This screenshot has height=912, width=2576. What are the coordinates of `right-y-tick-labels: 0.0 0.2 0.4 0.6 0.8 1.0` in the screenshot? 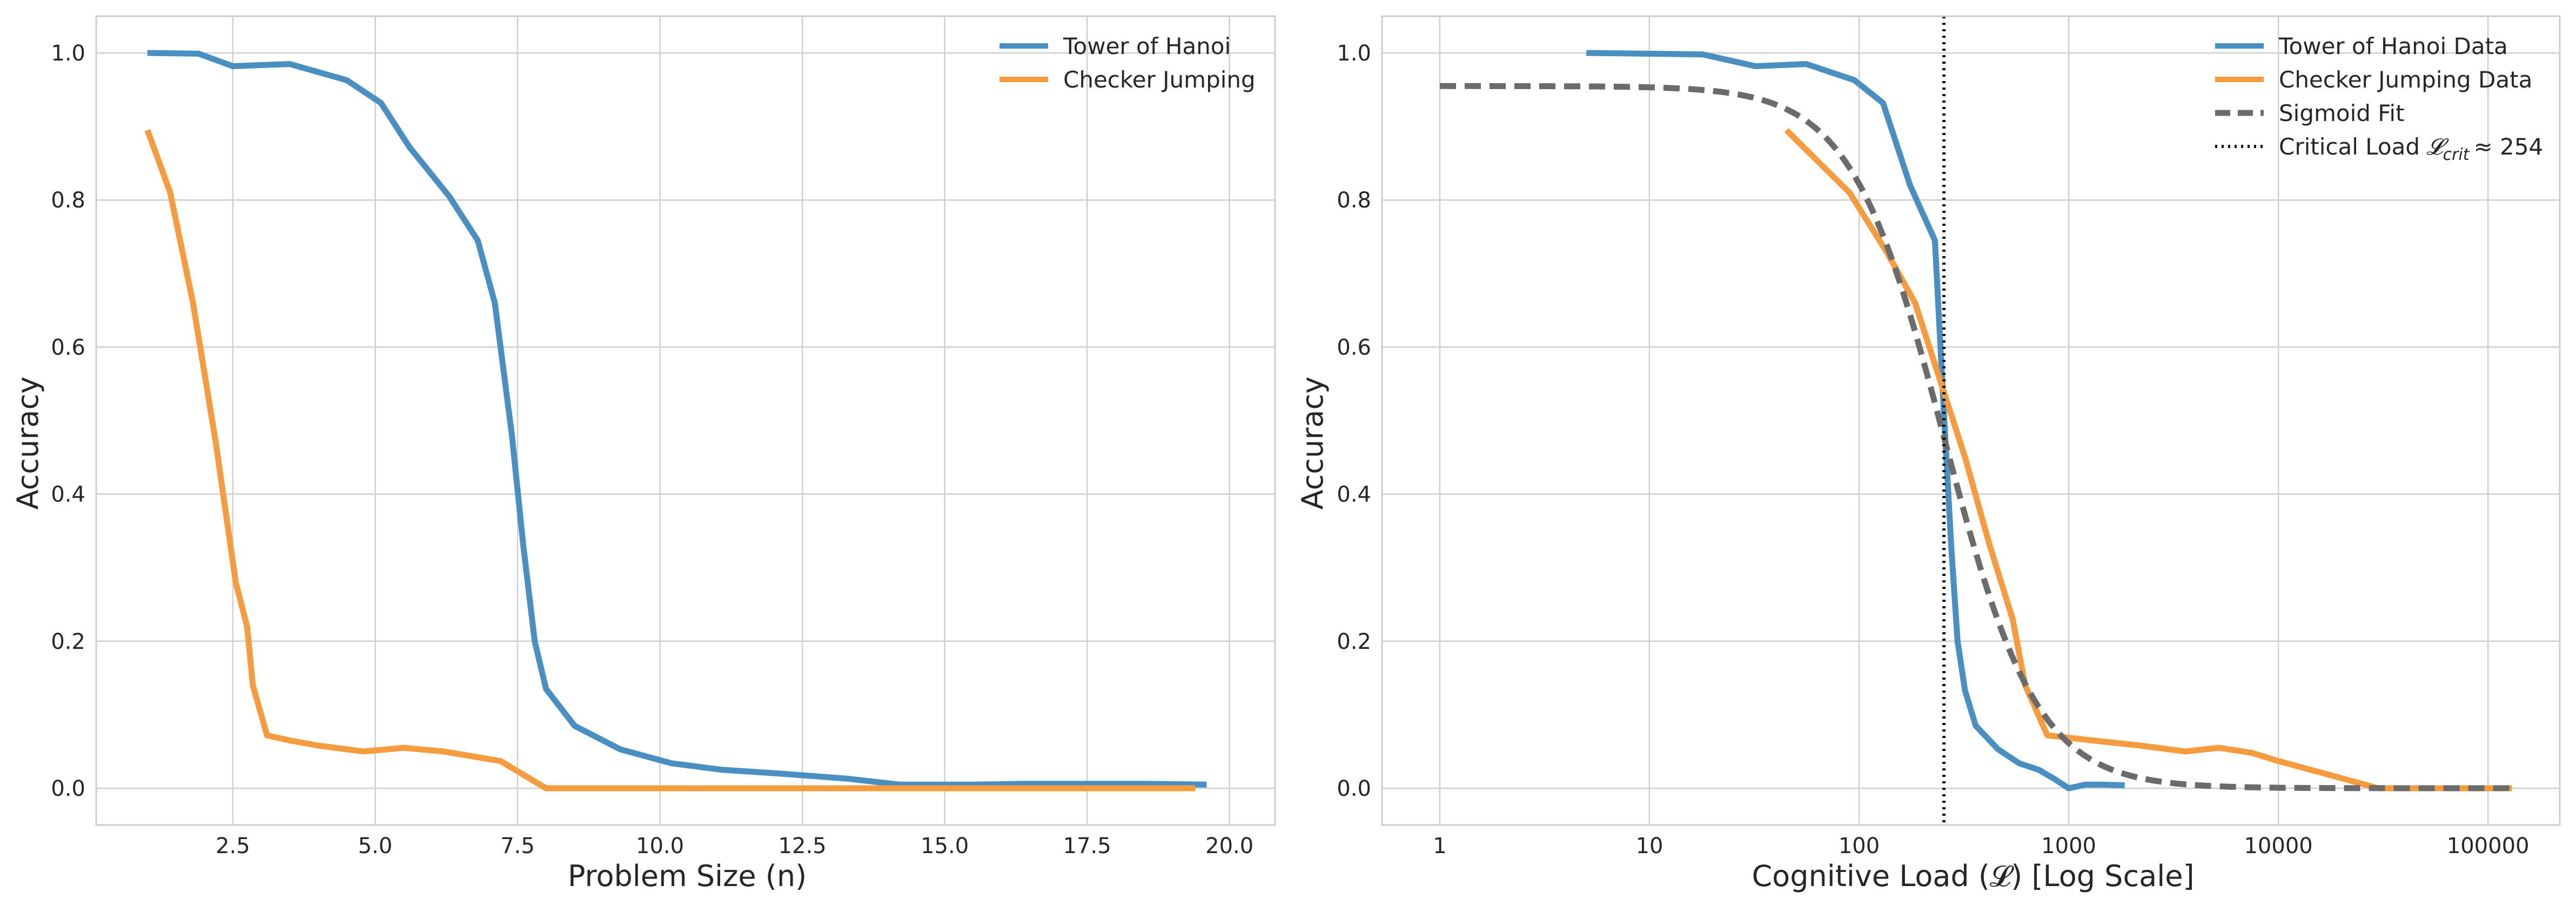 It's located at (1354, 421).